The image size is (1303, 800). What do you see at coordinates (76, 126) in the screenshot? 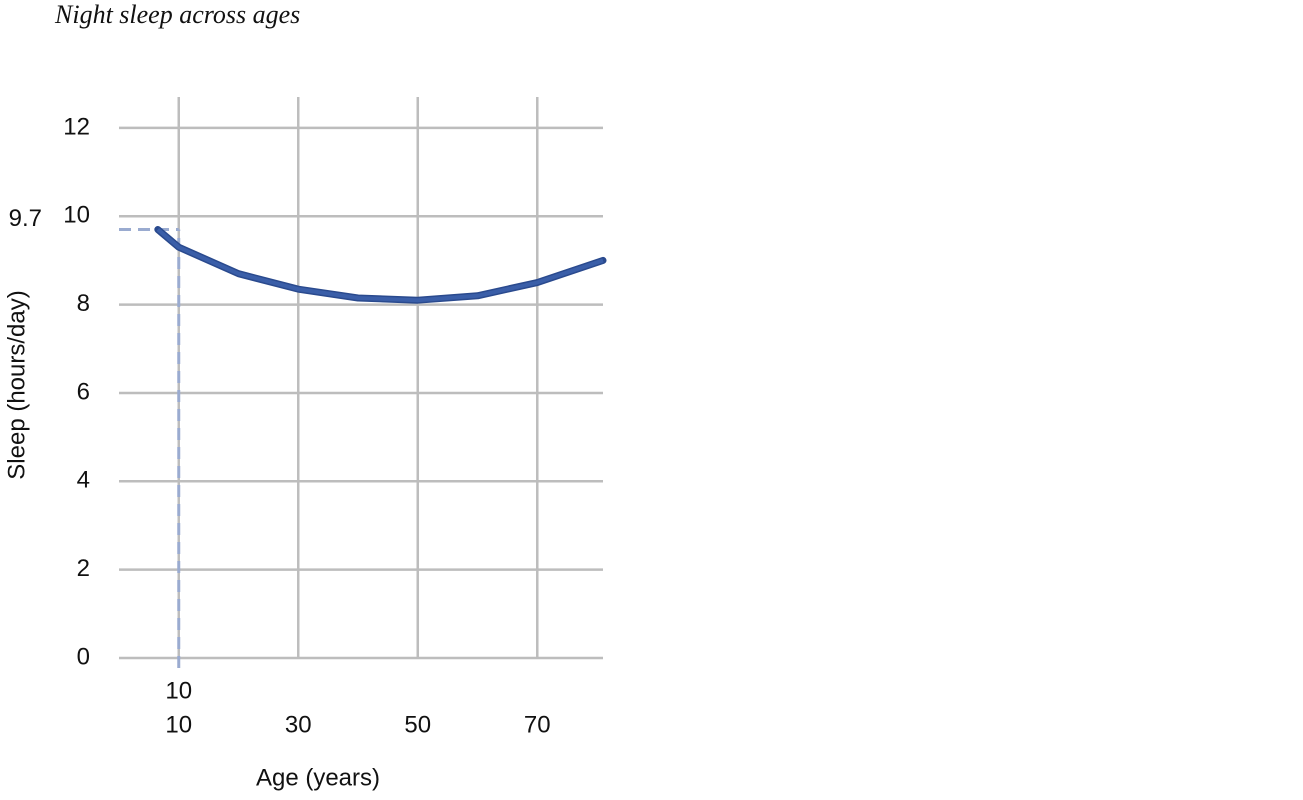
I see `y-tick-label: 12` at bounding box center [76, 126].